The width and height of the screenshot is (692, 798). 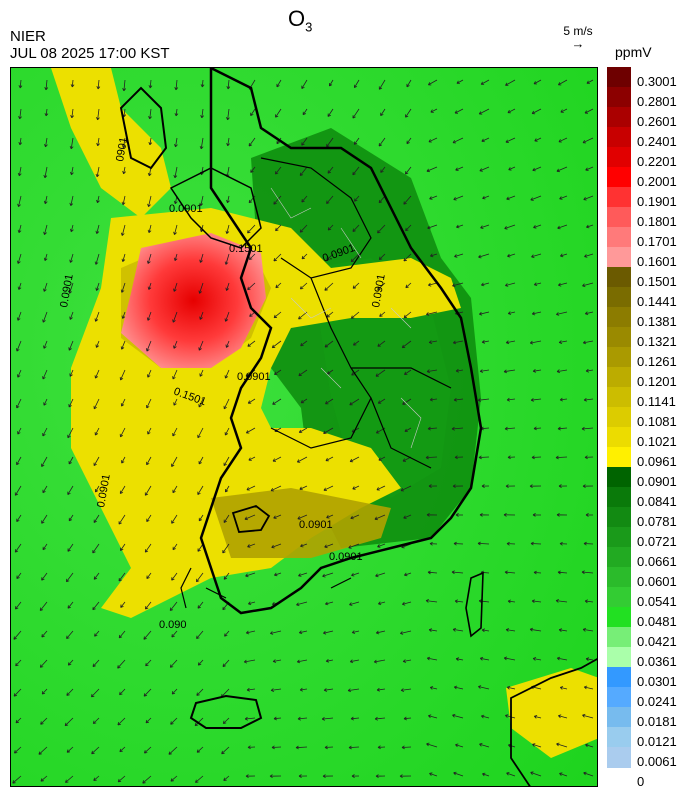 What do you see at coordinates (657, 721) in the screenshot?
I see `legend-label: 0.0181` at bounding box center [657, 721].